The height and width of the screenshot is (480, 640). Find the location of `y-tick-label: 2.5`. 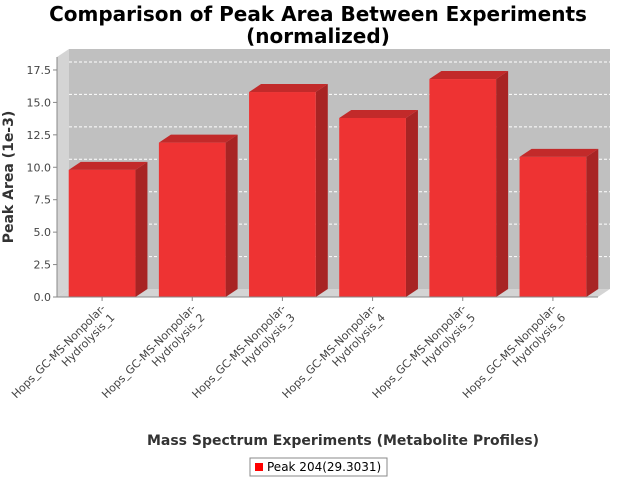

y-tick-label: 2.5 is located at coordinates (43, 265).